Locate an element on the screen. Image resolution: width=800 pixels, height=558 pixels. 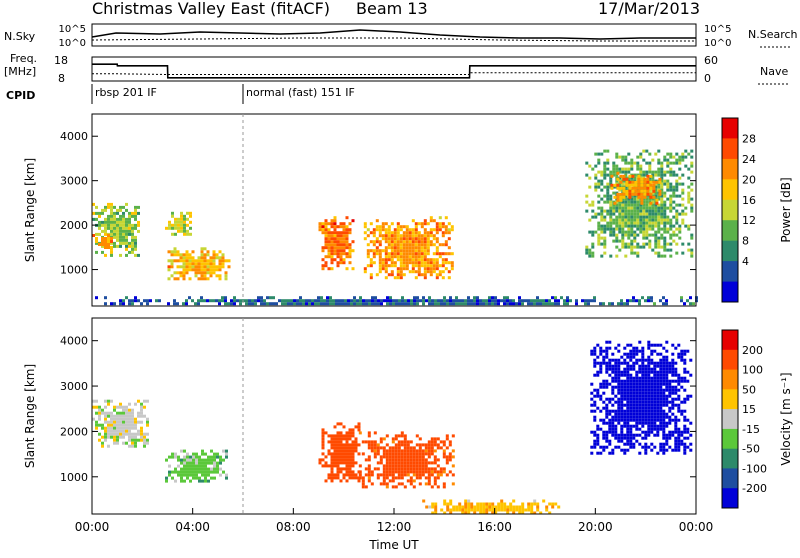
colorbar-tick-label: 50 is located at coordinates (749, 389).